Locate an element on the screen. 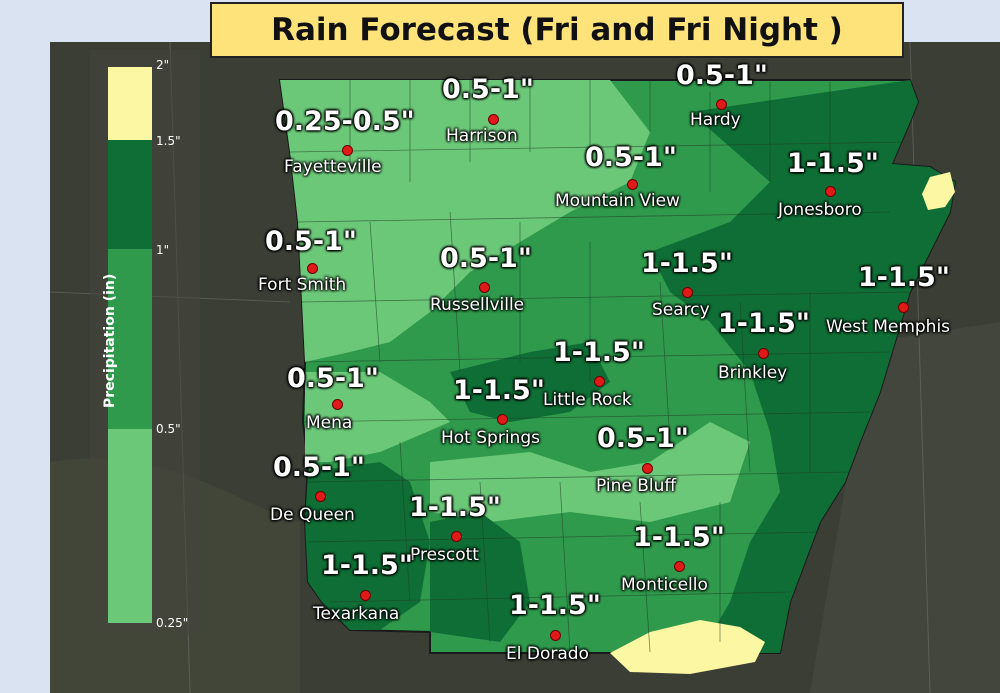 The height and width of the screenshot is (693, 1000). city-label: Hardy is located at coordinates (715, 120).